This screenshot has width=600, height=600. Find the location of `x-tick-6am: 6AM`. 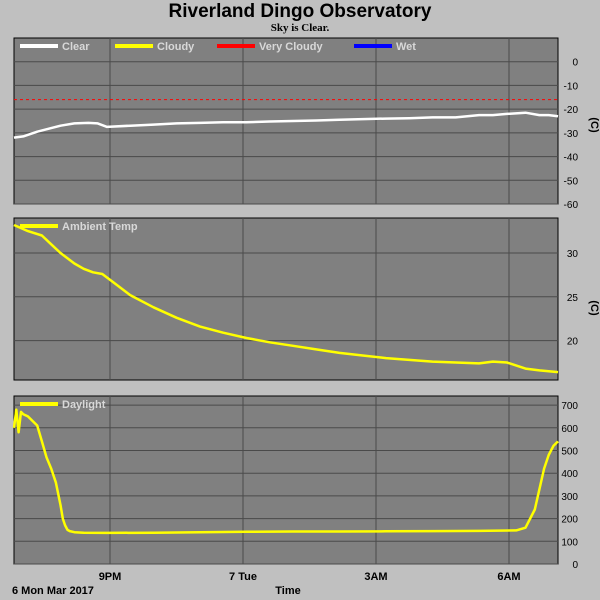

x-tick-6am: 6AM is located at coordinates (508, 577).